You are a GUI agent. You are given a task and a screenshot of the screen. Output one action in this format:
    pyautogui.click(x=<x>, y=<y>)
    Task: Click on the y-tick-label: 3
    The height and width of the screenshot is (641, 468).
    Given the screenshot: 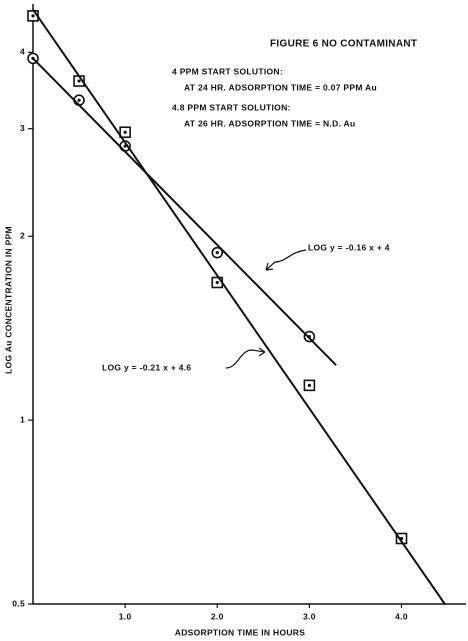 What is the action you would take?
    pyautogui.click(x=22, y=128)
    